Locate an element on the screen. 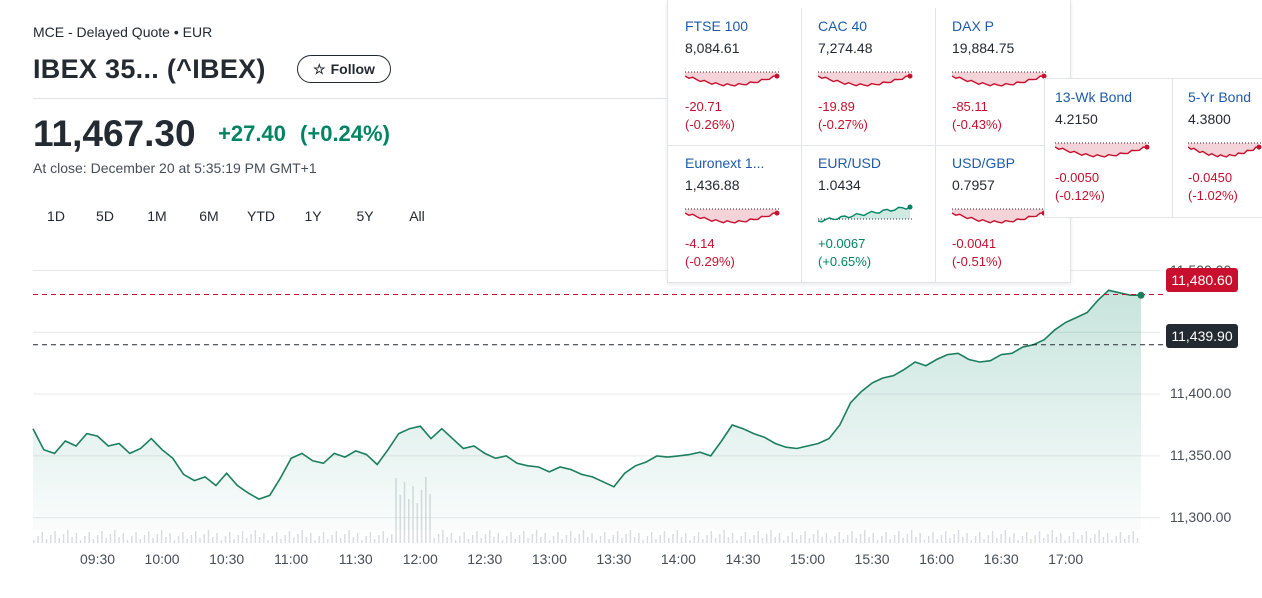 This screenshot has width=1262, height=598. change-value: +27.40 is located at coordinates (252, 133).